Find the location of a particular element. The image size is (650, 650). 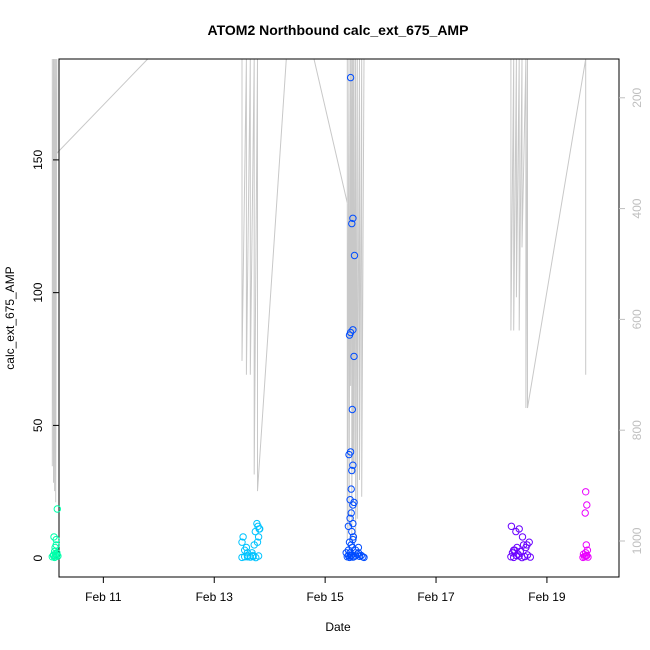

x-axis-label: Date is located at coordinates (338, 627).